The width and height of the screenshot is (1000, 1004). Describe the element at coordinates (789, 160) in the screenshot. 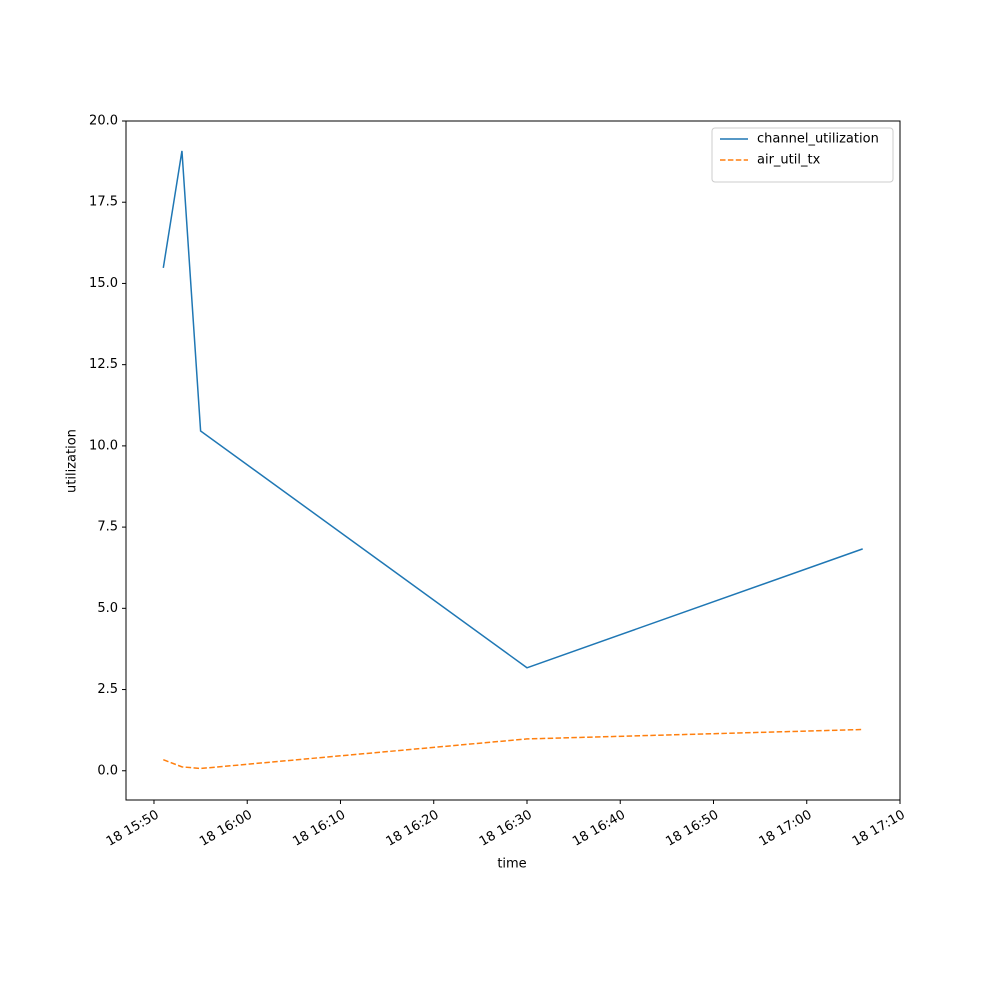

I see `legend-label: air_util_tx` at that location.